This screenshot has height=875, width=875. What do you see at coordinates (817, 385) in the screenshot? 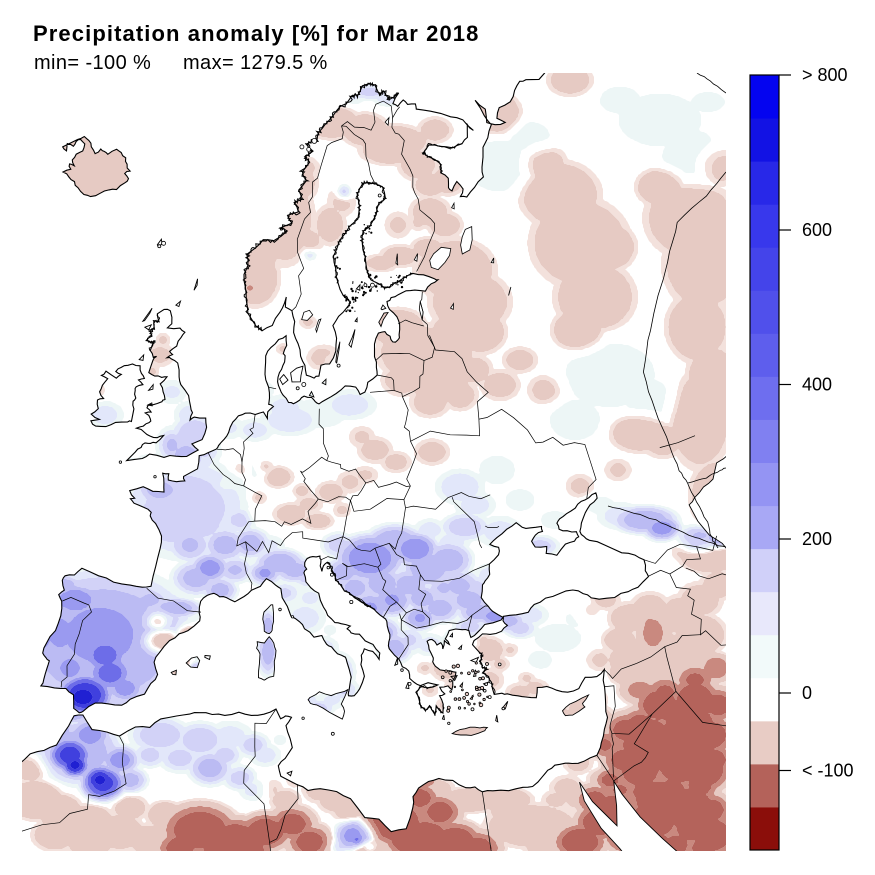
I see `svg-text: 400` at bounding box center [817, 385].